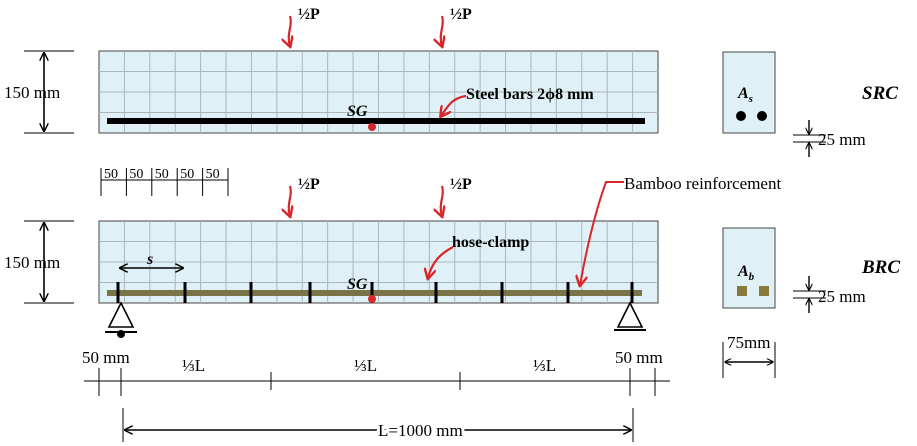 This screenshot has width=917, height=446. I want to click on src-cover-dimension, so click(809, 138).